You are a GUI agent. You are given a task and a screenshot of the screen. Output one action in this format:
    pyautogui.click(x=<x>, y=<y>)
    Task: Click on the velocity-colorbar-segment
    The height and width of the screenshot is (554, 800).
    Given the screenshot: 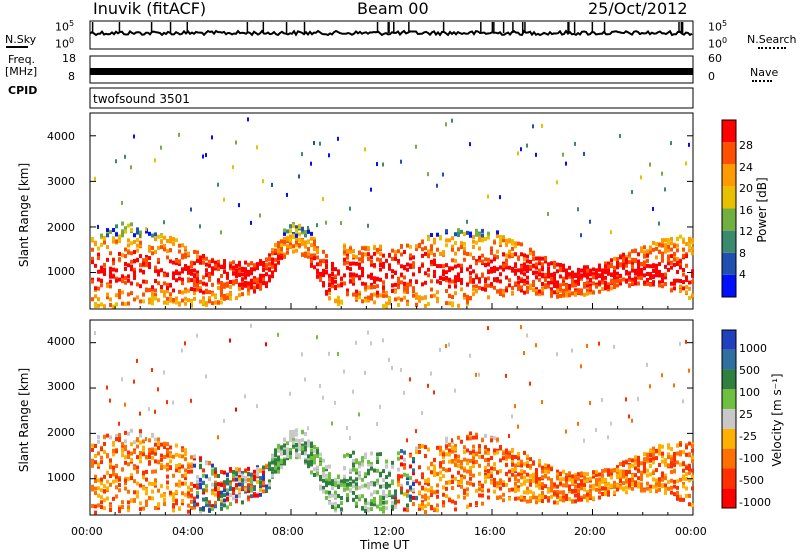 What is the action you would take?
    pyautogui.click(x=729, y=399)
    